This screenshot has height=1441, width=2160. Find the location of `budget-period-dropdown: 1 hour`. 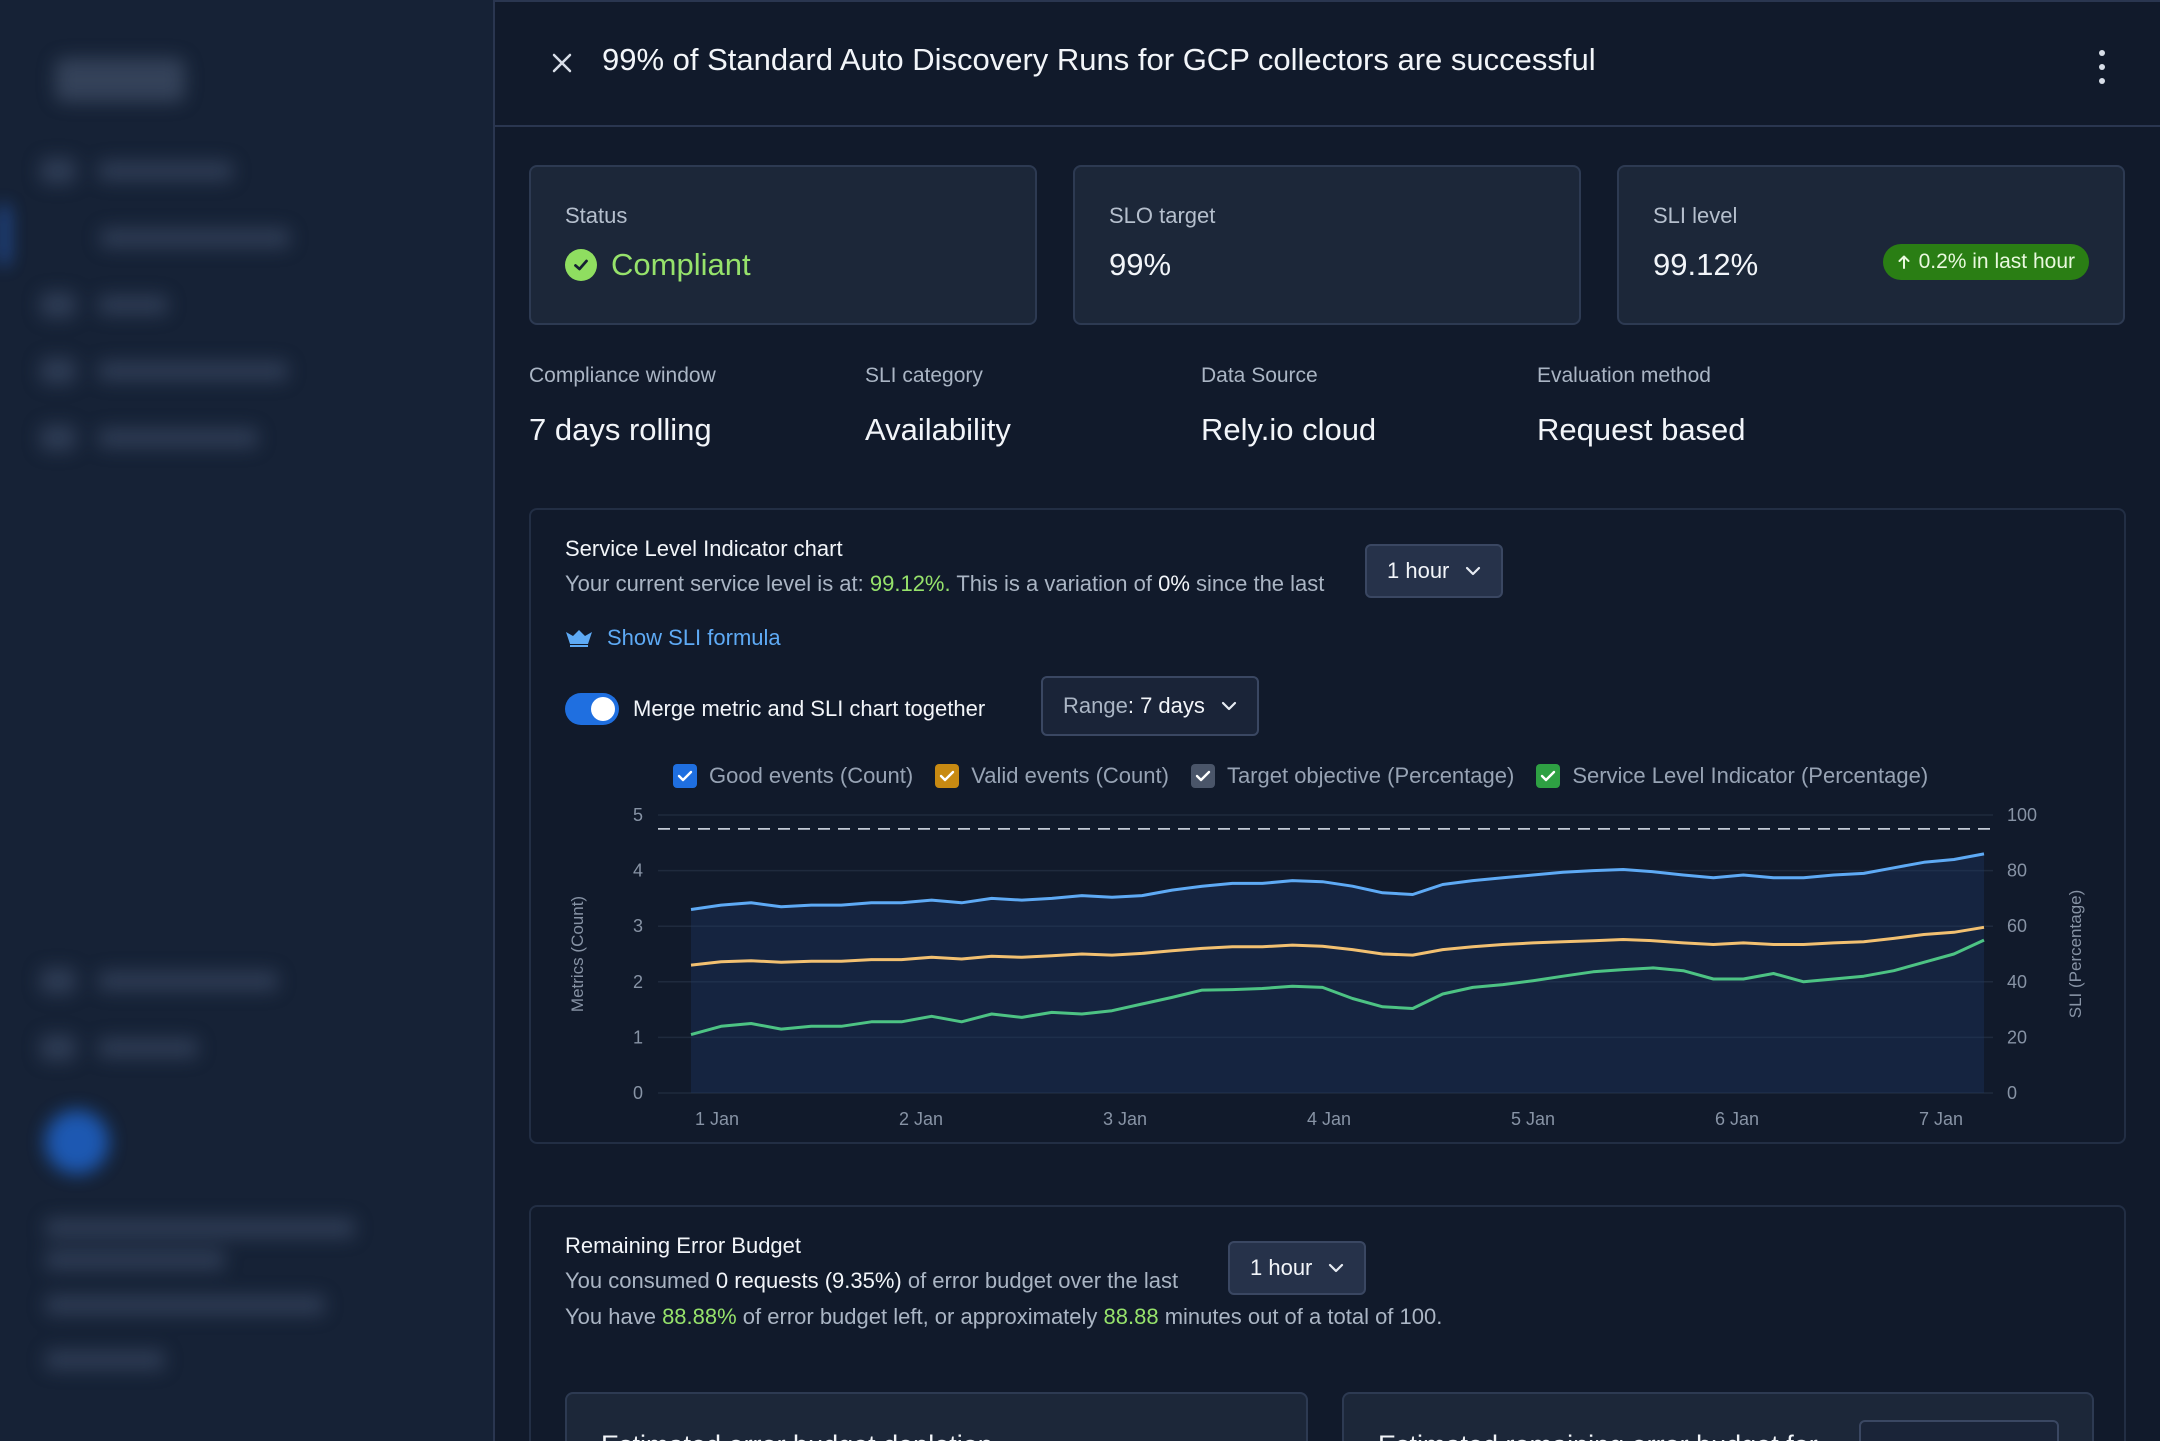

budget-period-dropdown: 1 hour is located at coordinates (1297, 1268).